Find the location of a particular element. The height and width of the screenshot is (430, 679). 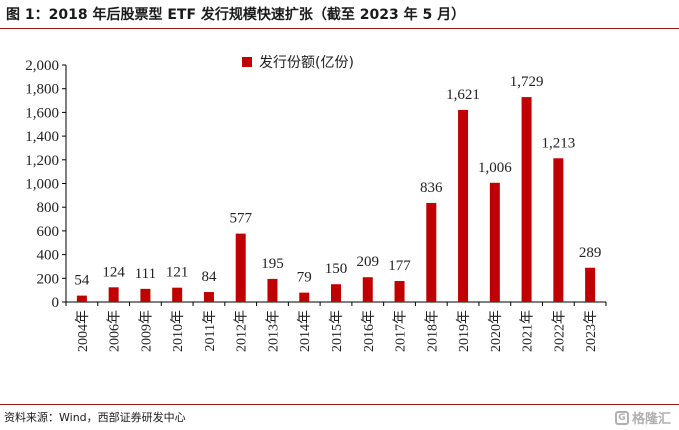

x-tick-label: 2011年 is located at coordinates (210, 330).